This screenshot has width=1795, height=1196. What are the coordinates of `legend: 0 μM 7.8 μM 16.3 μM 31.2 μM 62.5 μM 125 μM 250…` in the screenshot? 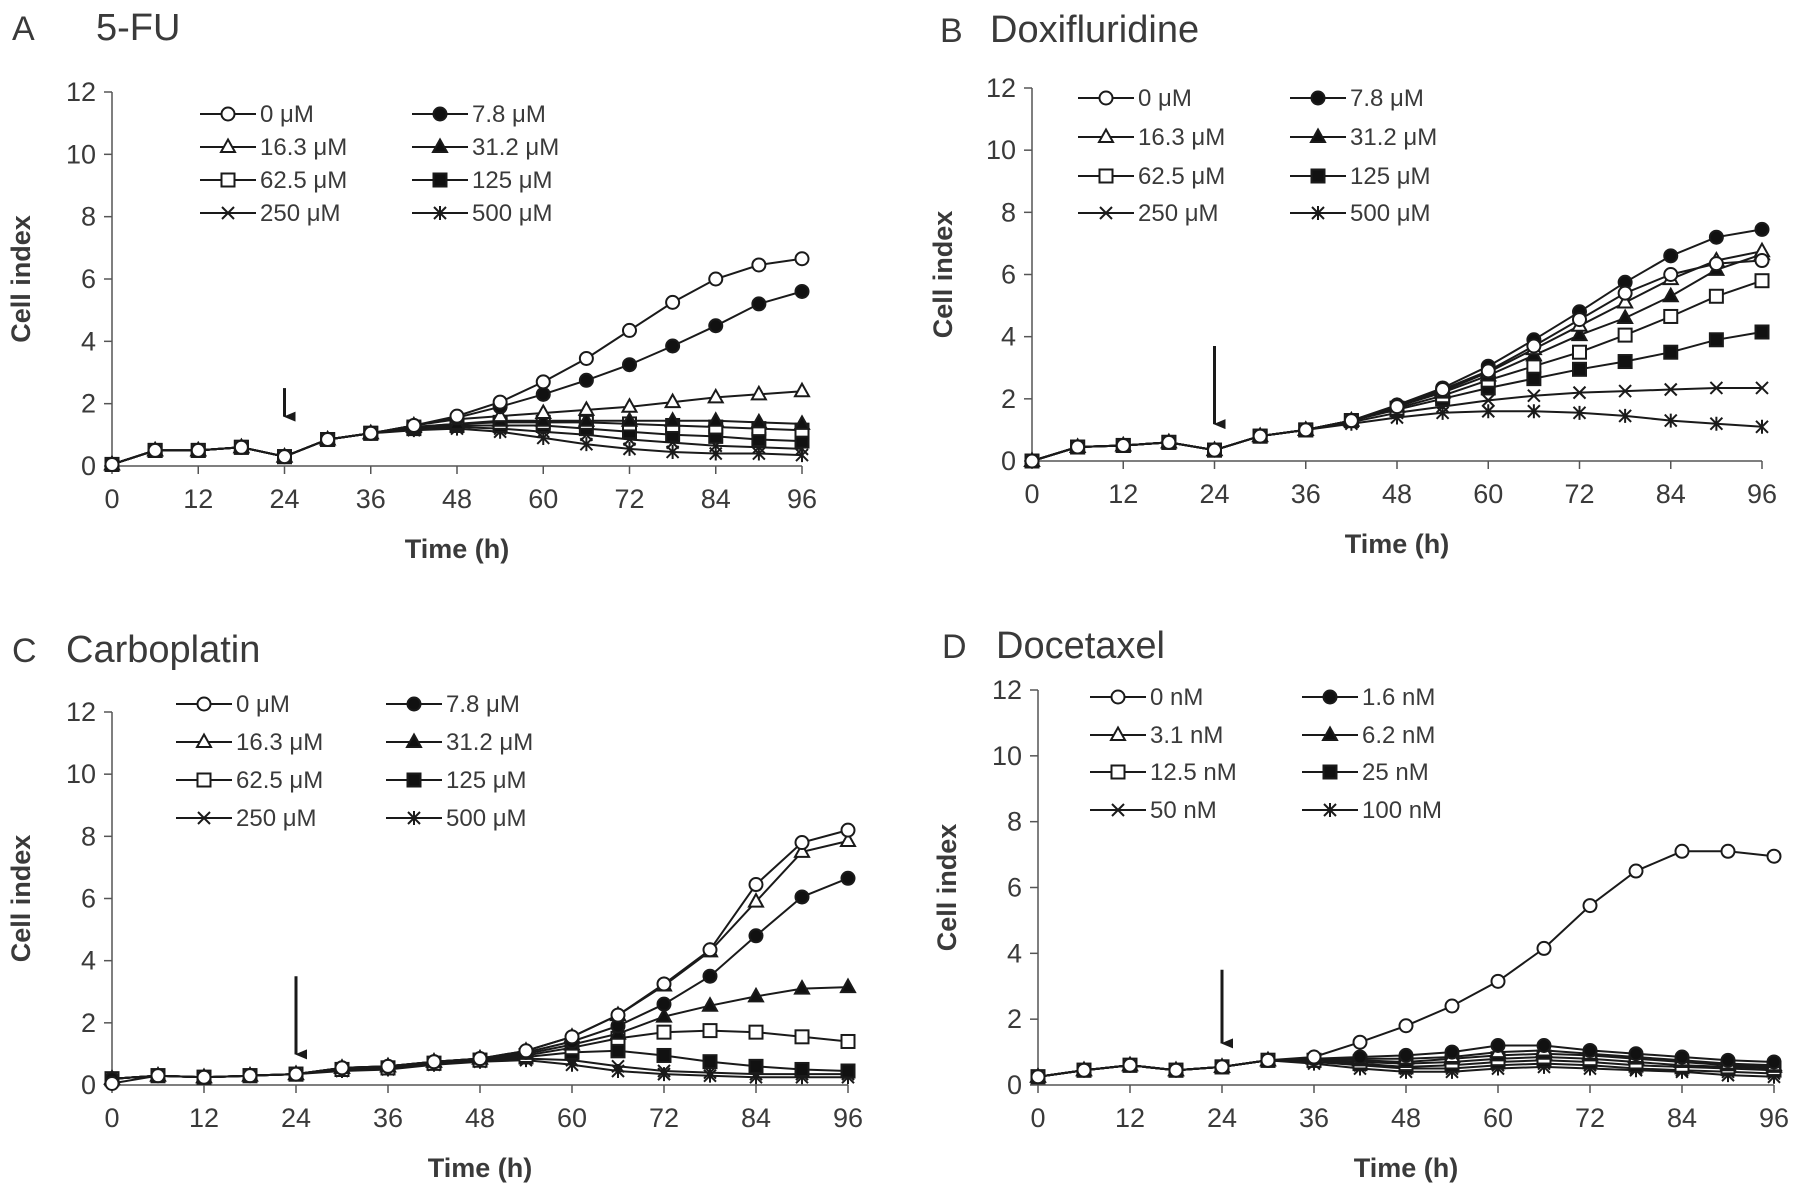 It's located at (354, 761).